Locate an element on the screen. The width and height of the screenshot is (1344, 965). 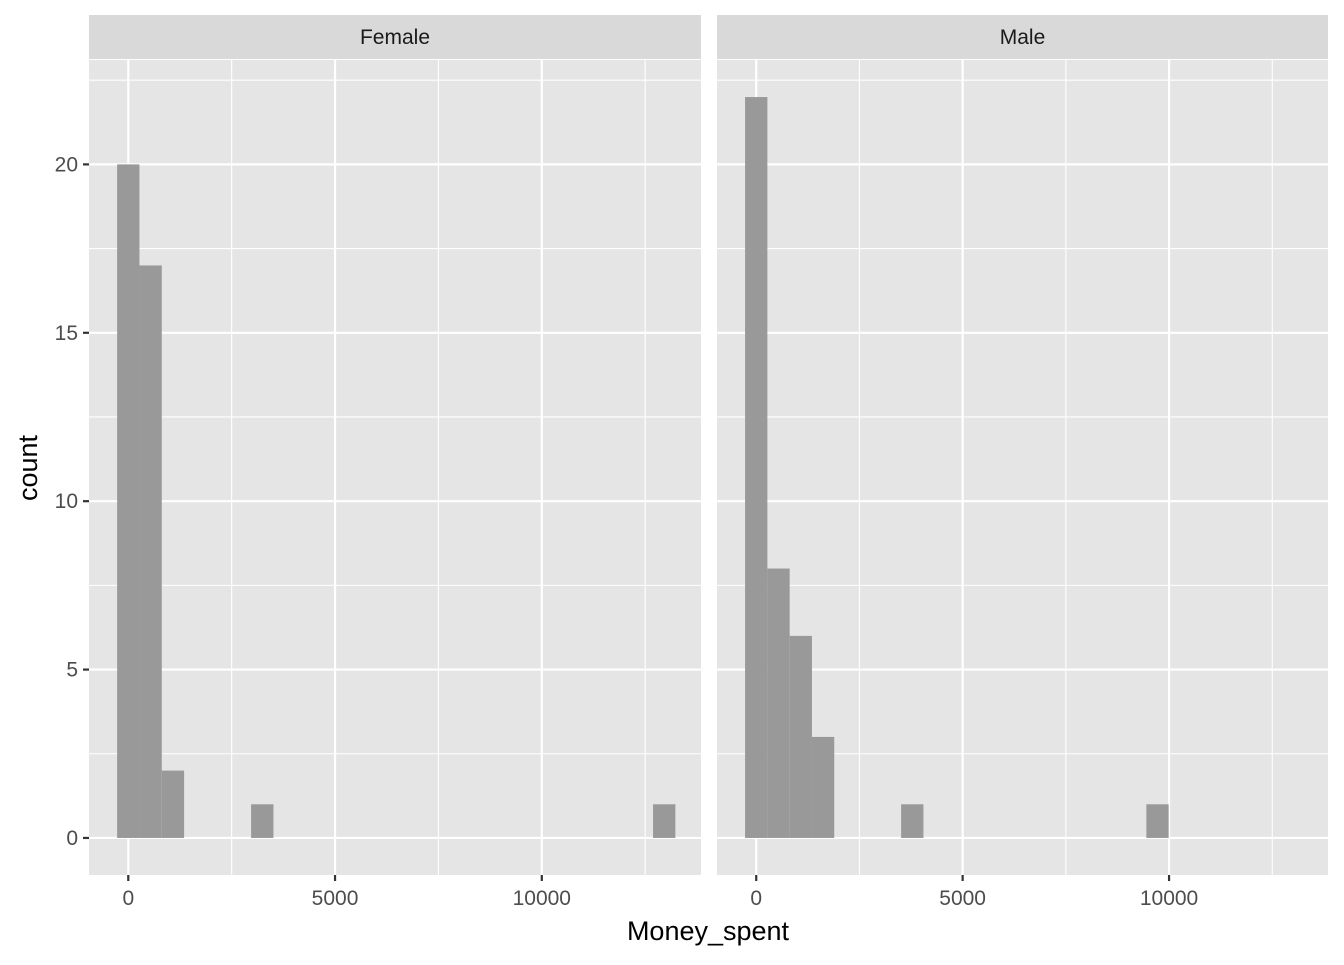
strip-female is located at coordinates (395, 37).